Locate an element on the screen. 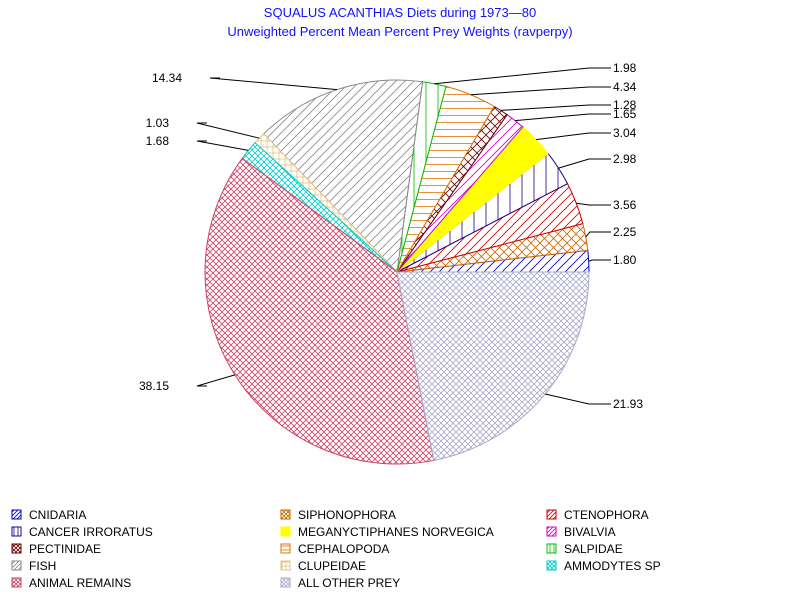 Image resolution: width=800 pixels, height=600 pixels. legend-label-pectinidae: PECTINIDAE is located at coordinates (65, 549).